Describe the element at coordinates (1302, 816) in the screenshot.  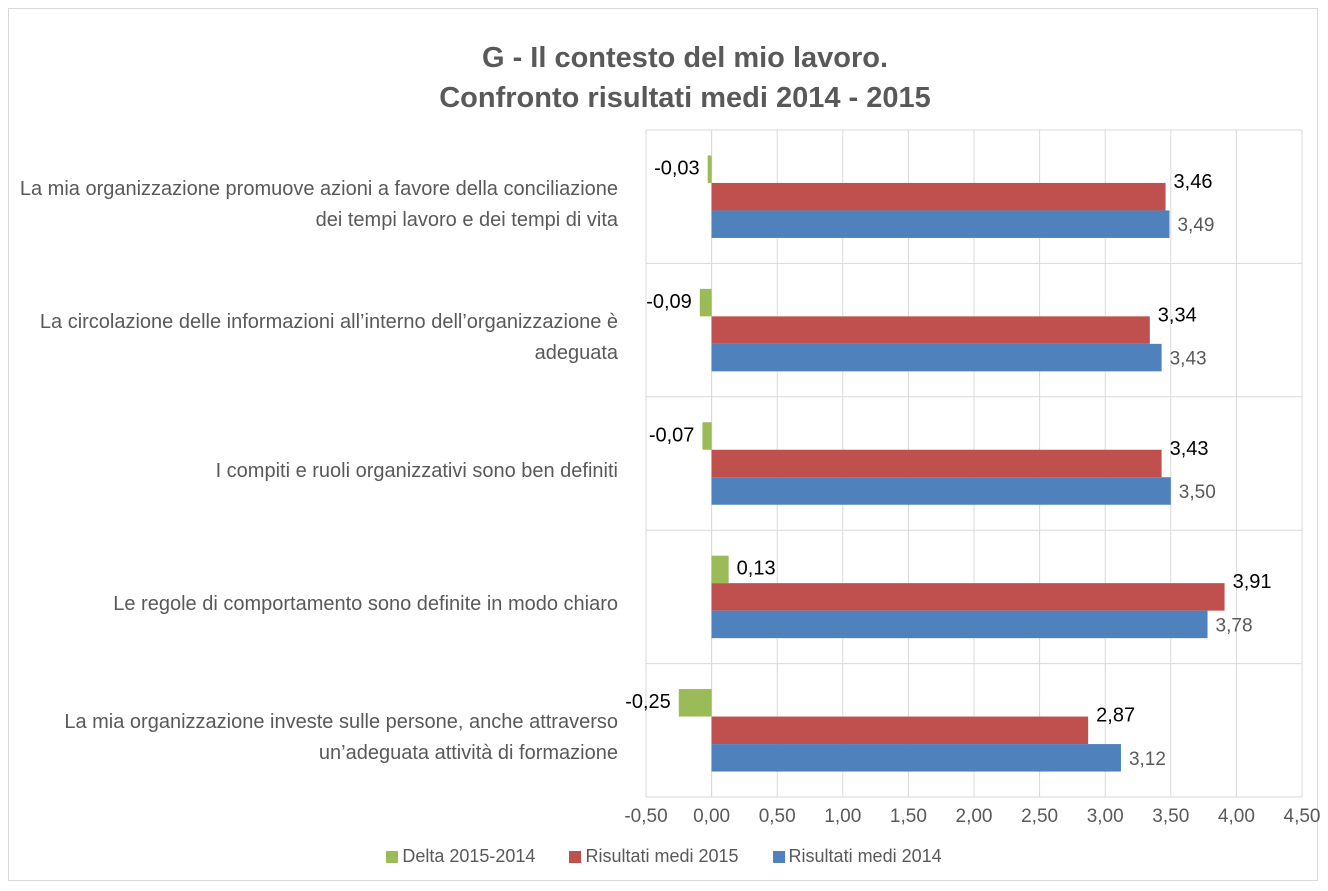
I see `x-tick-label: 4,50` at that location.